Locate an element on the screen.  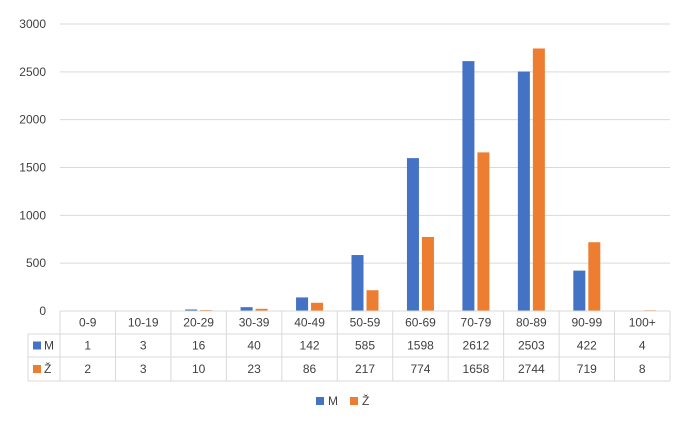
bar-Ž-80-89 is located at coordinates (538, 180).